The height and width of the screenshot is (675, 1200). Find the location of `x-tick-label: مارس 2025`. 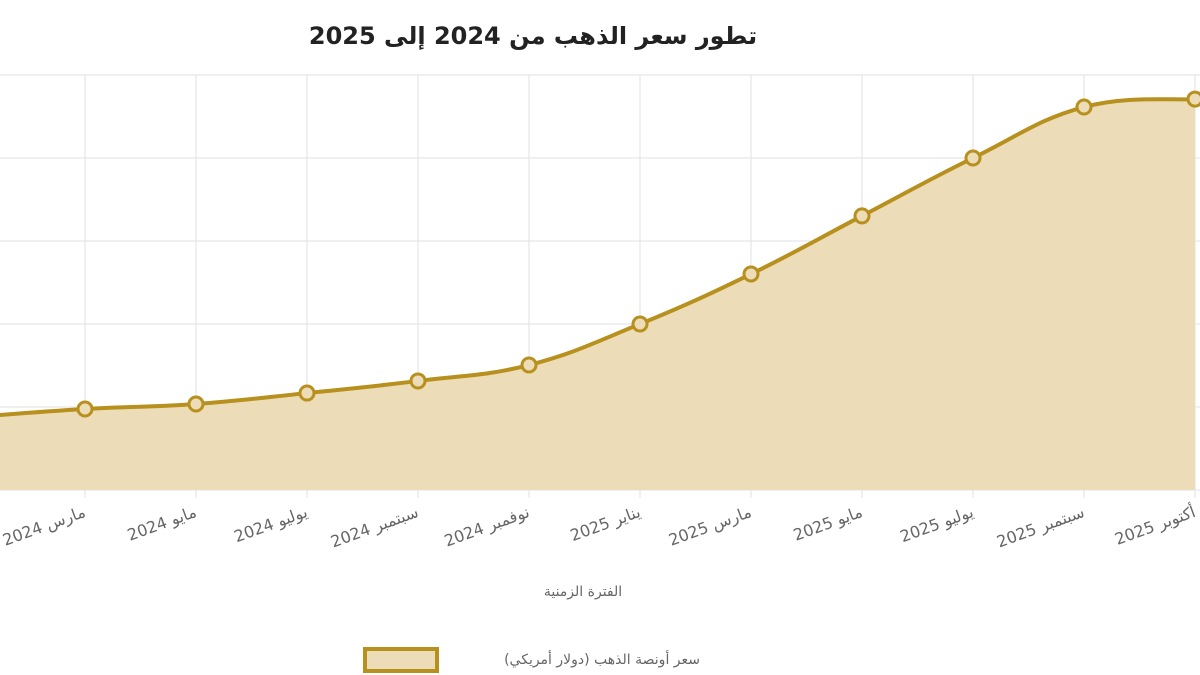

x-tick-label: مارس 2025 is located at coordinates (710, 526).